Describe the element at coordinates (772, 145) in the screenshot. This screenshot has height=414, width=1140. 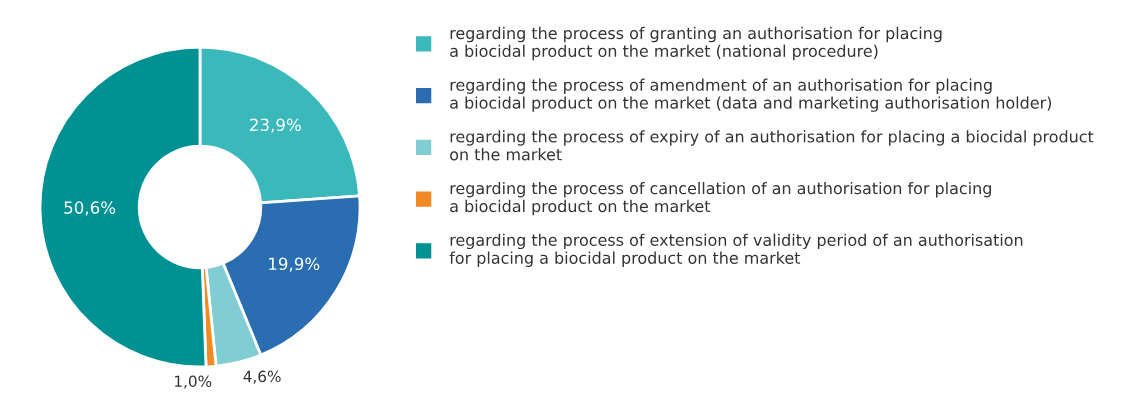
I see `legend-label: regarding the process of expiry of an authorisation for placing a biocidal product on the market` at that location.